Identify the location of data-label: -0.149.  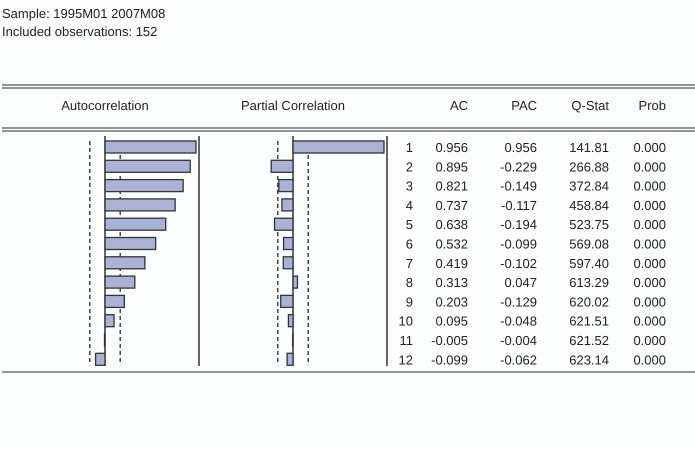
(518, 186).